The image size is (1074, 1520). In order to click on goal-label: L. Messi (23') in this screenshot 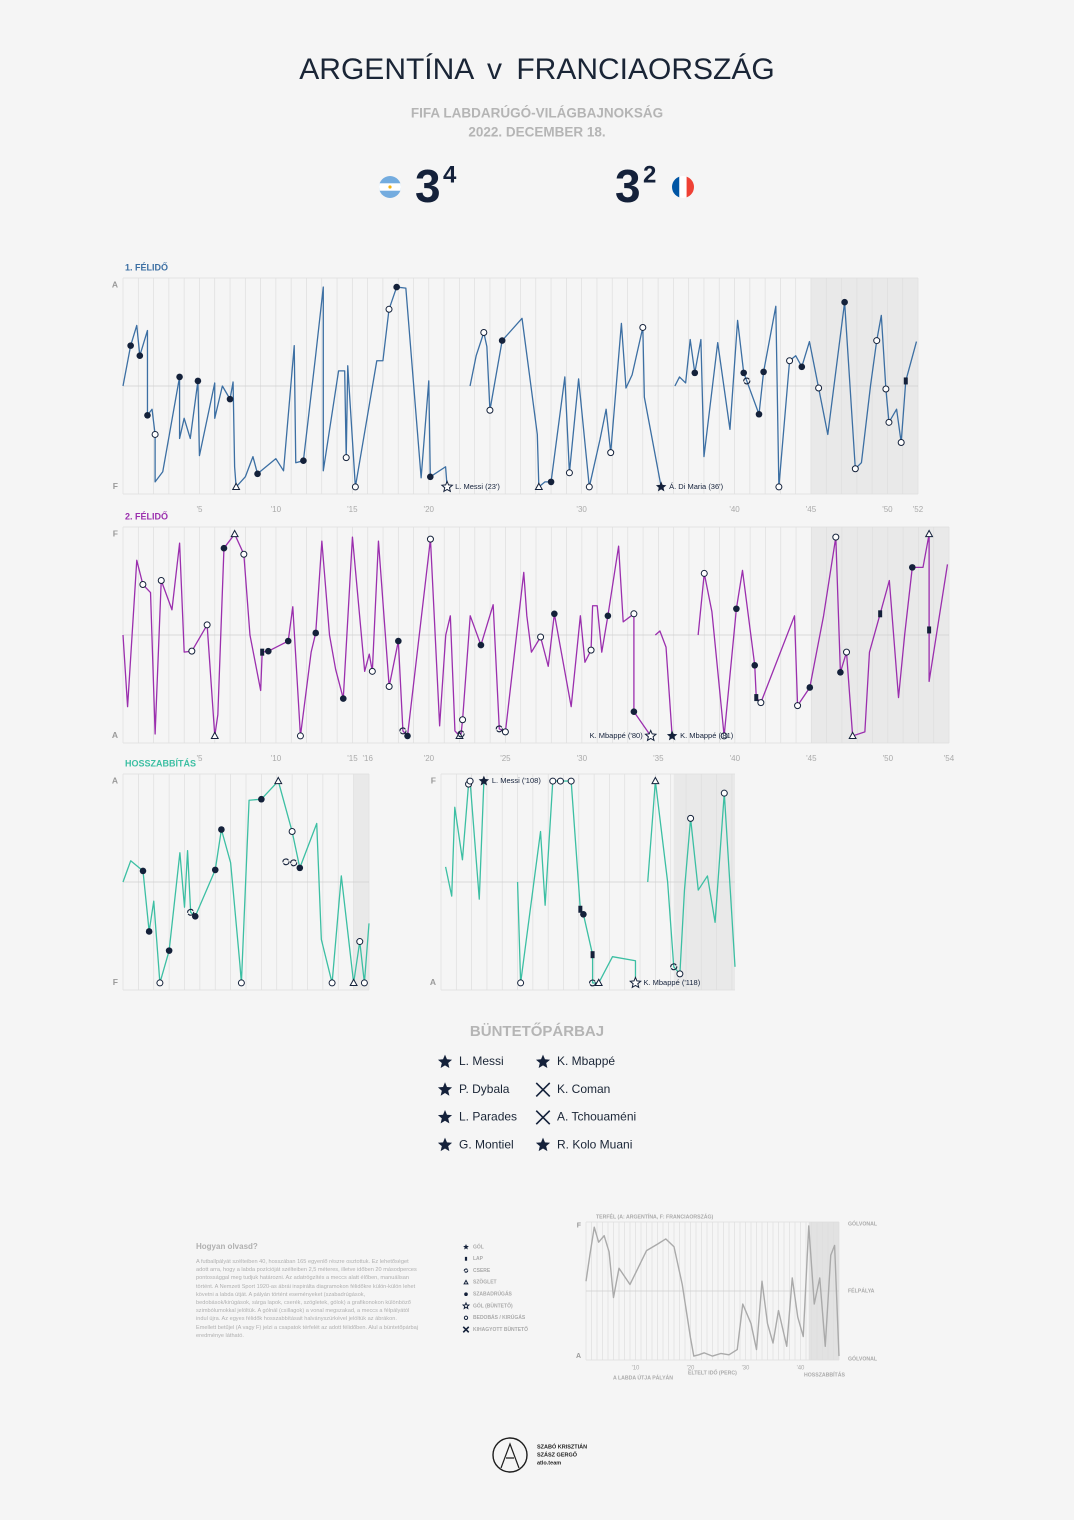, I will do `click(477, 486)`.